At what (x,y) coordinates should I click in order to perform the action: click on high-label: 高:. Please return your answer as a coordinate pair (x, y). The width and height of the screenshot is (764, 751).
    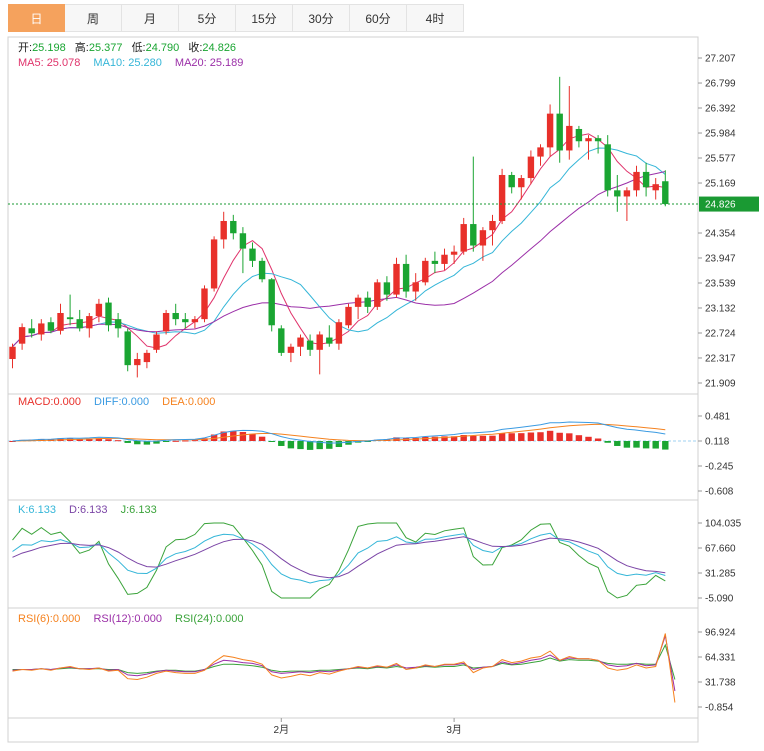
    Looking at the image, I should click on (82, 47).